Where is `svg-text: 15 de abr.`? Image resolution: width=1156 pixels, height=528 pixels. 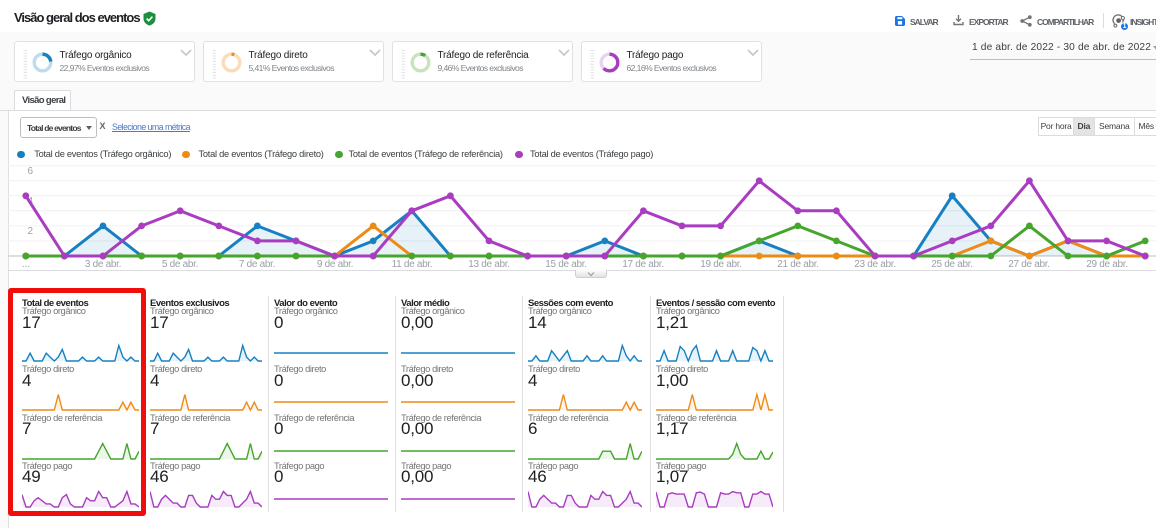
svg-text: 15 de abr. is located at coordinates (565, 264).